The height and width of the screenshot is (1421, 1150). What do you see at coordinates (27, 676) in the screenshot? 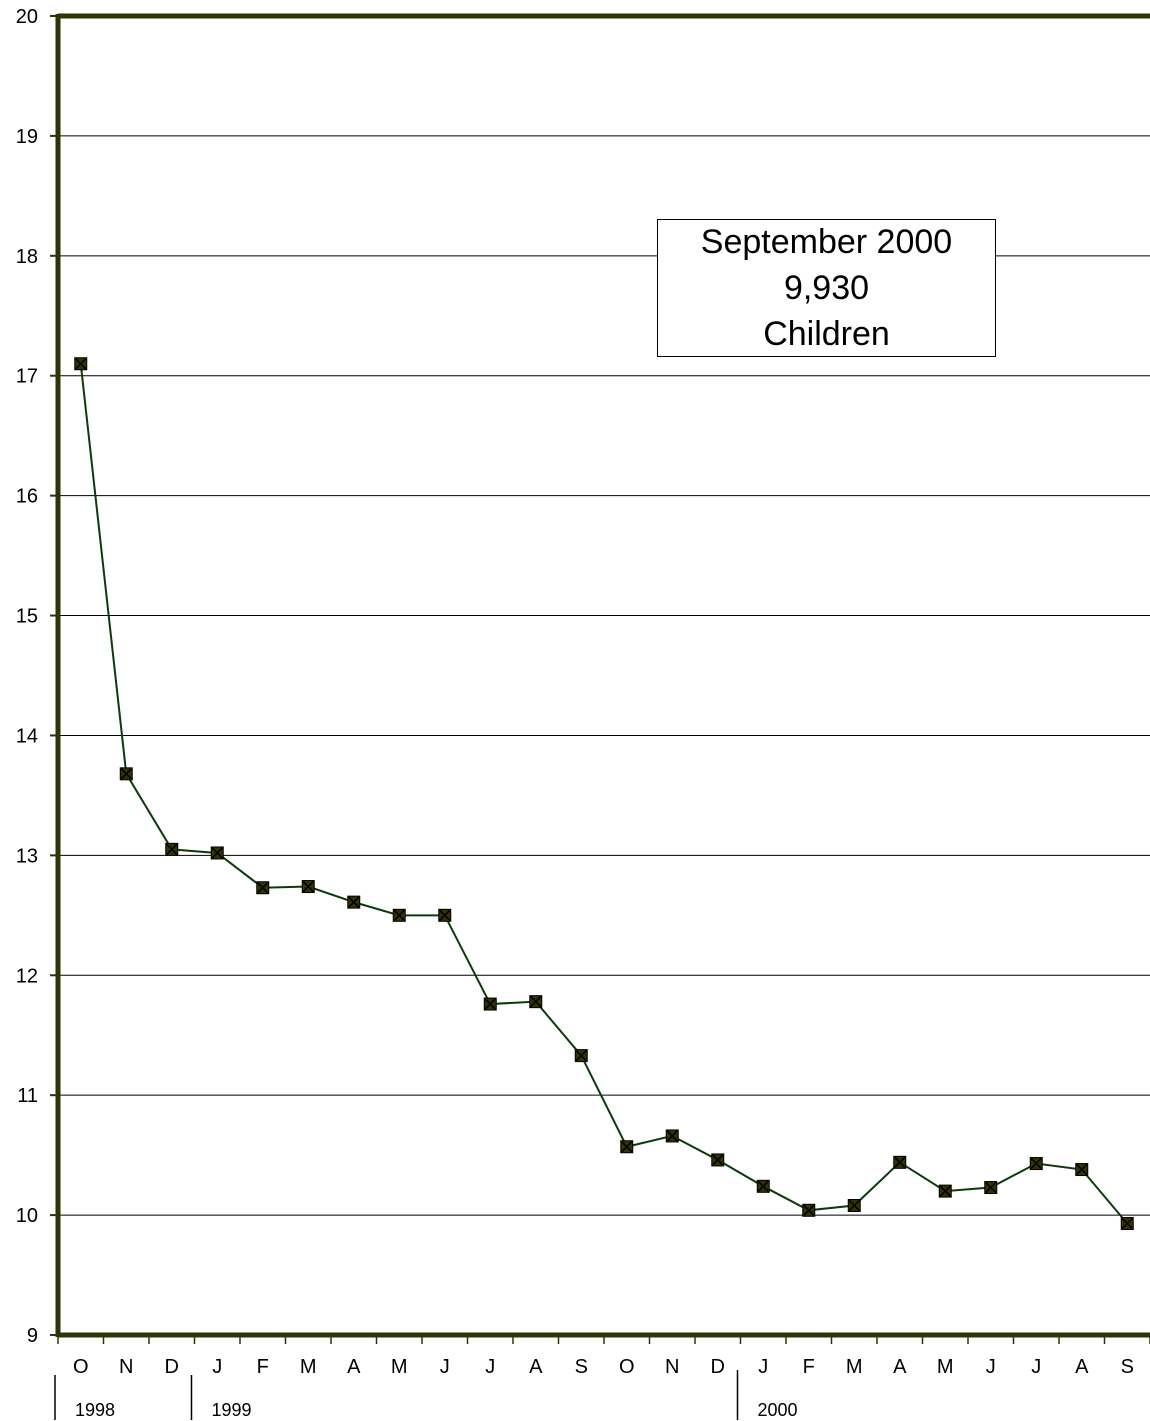
I see `y-tick-labels: 9 10 11 12 13 14 15 16 17 18 19 20` at bounding box center [27, 676].